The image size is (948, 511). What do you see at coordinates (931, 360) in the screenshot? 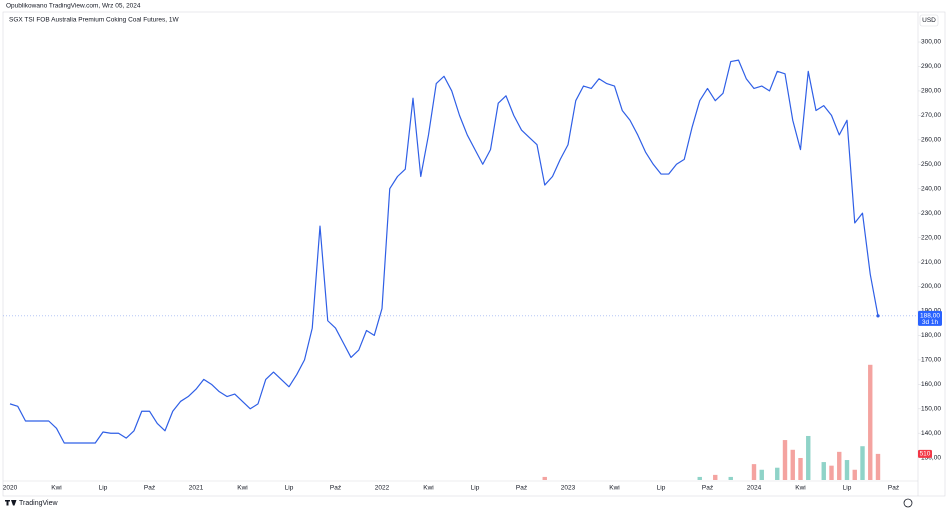
I see `y-tick-label: 170,00` at bounding box center [931, 360].